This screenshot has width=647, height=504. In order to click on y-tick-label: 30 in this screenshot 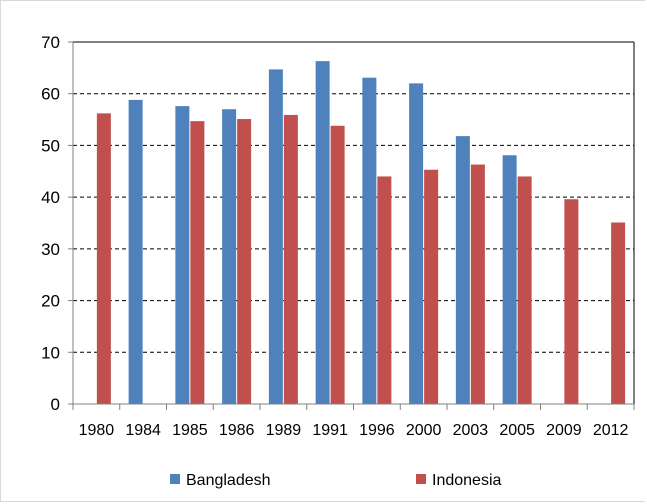, I will do `click(50, 249)`.